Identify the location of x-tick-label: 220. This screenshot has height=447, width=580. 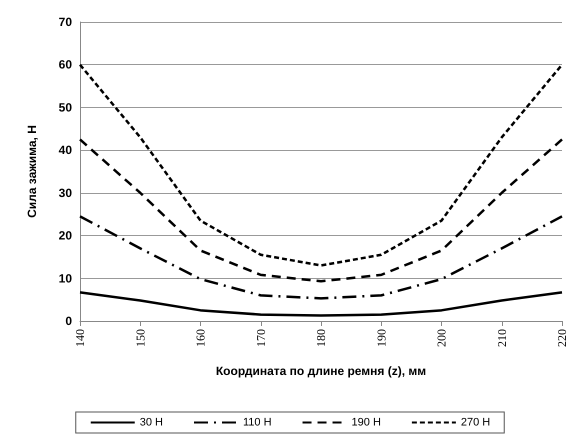
(562, 338).